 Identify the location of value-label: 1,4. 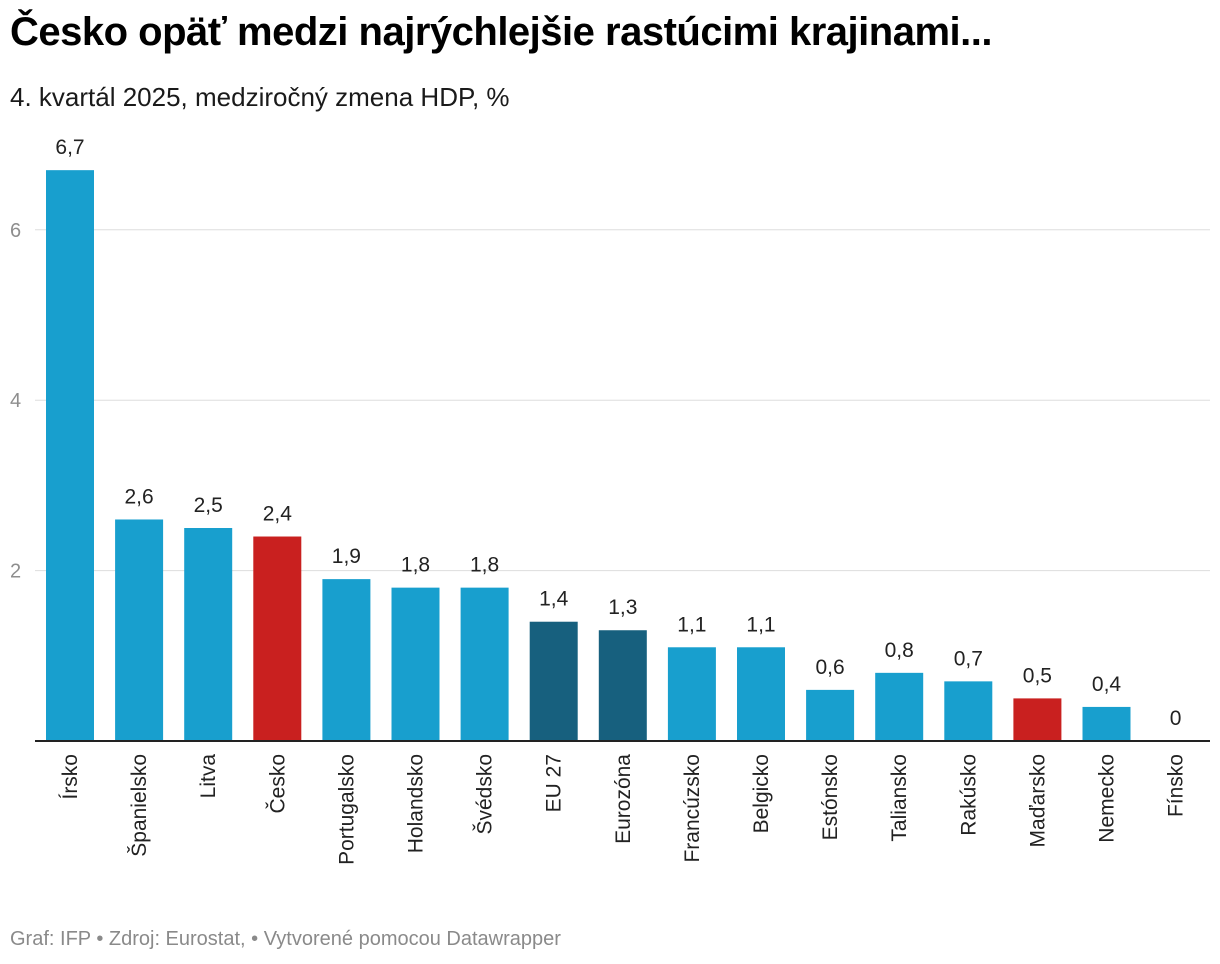
(554, 599).